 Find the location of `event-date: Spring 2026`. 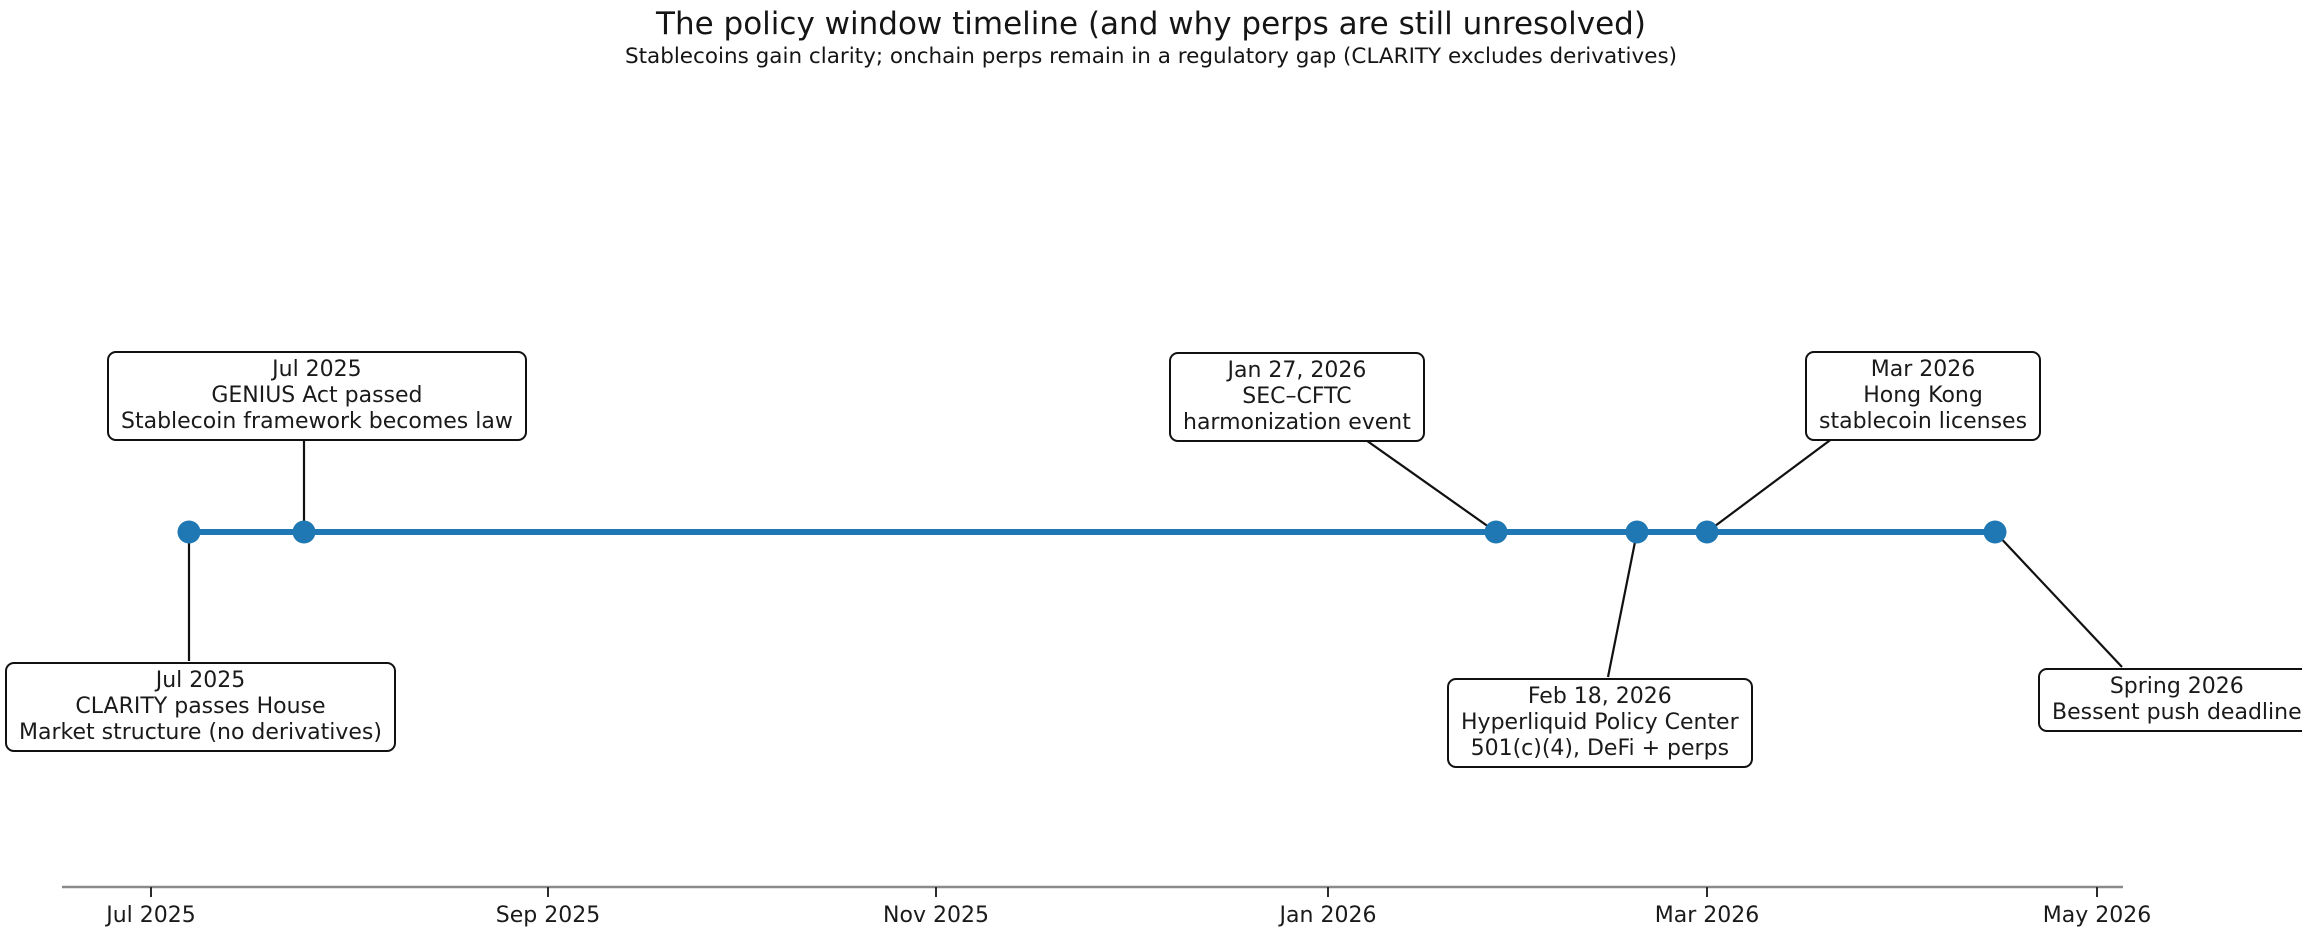

event-date: Spring 2026 is located at coordinates (2176, 686).